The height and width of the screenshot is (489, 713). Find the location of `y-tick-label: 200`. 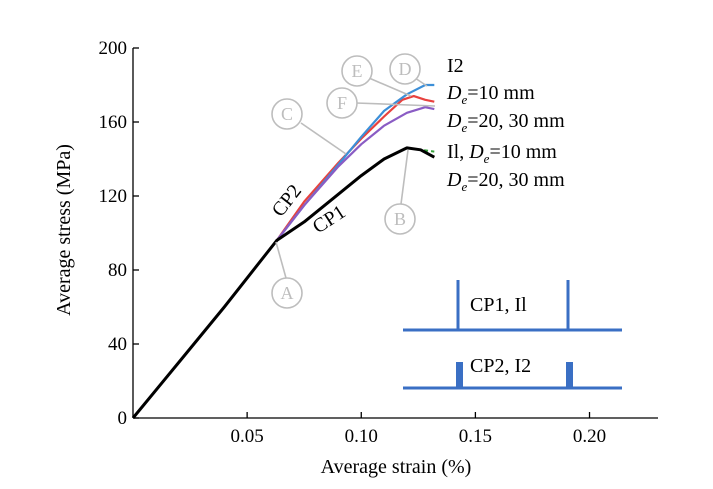

y-tick-label: 200 is located at coordinates (113, 48).